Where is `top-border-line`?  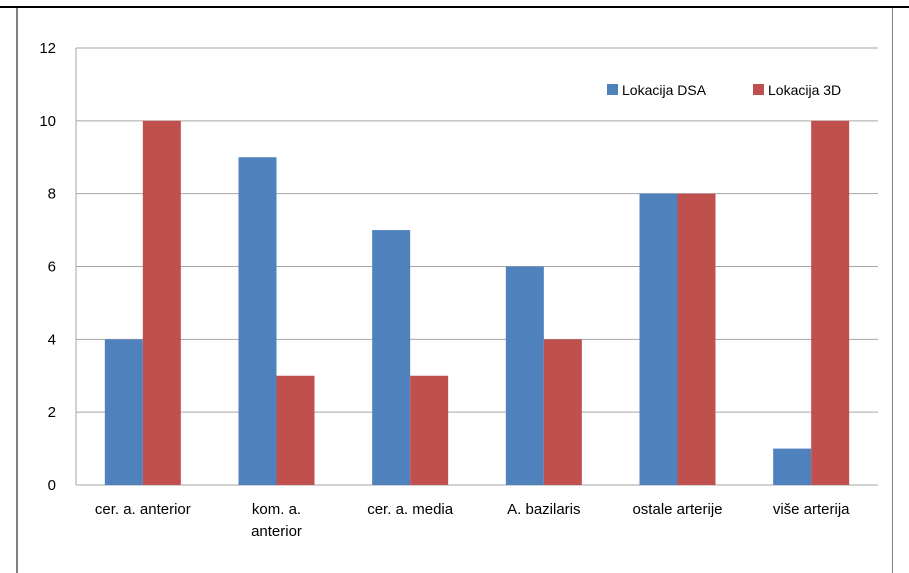 top-border-line is located at coordinates (454, 7).